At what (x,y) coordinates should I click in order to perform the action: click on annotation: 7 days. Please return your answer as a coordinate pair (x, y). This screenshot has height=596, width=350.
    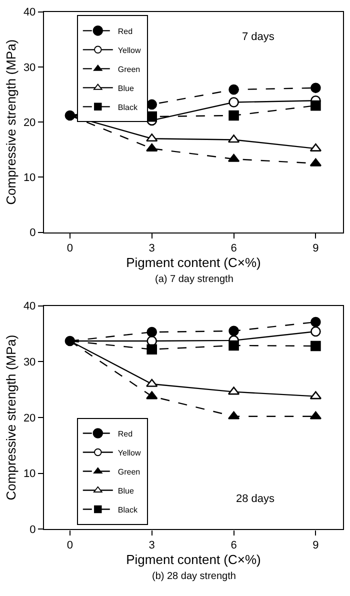
    Looking at the image, I should click on (258, 37).